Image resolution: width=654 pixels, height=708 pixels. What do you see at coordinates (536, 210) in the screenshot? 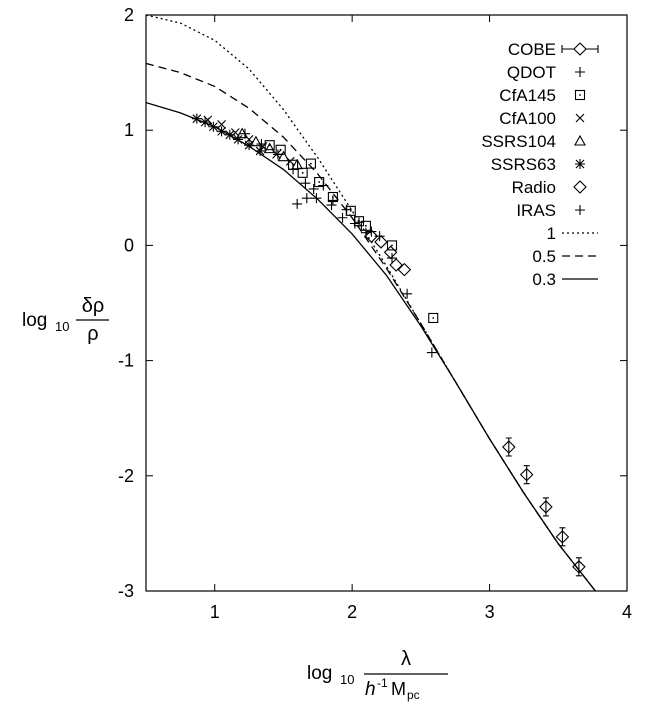
I see `legend-label: IRAS` at bounding box center [536, 210].